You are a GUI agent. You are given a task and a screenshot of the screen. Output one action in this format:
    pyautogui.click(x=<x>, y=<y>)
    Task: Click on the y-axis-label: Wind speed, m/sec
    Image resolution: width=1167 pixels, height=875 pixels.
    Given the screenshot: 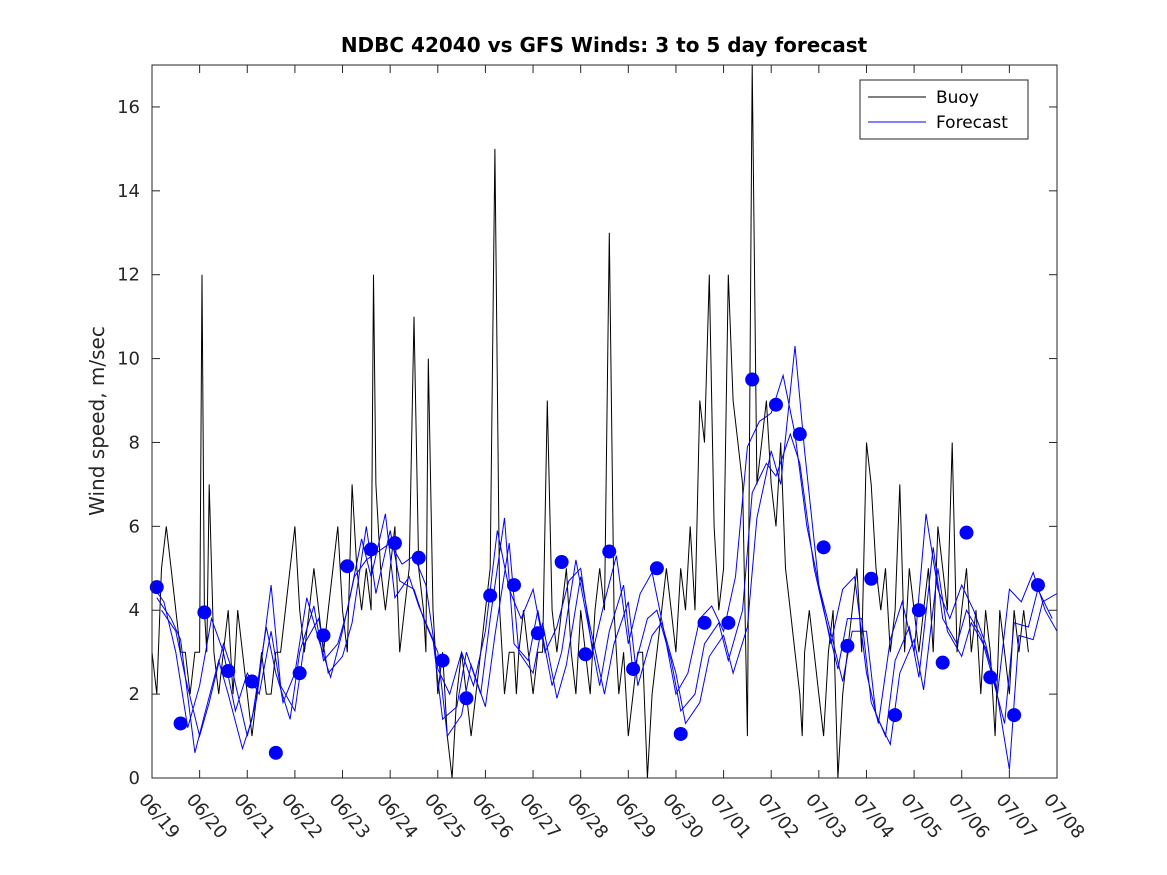 What is the action you would take?
    pyautogui.click(x=97, y=421)
    